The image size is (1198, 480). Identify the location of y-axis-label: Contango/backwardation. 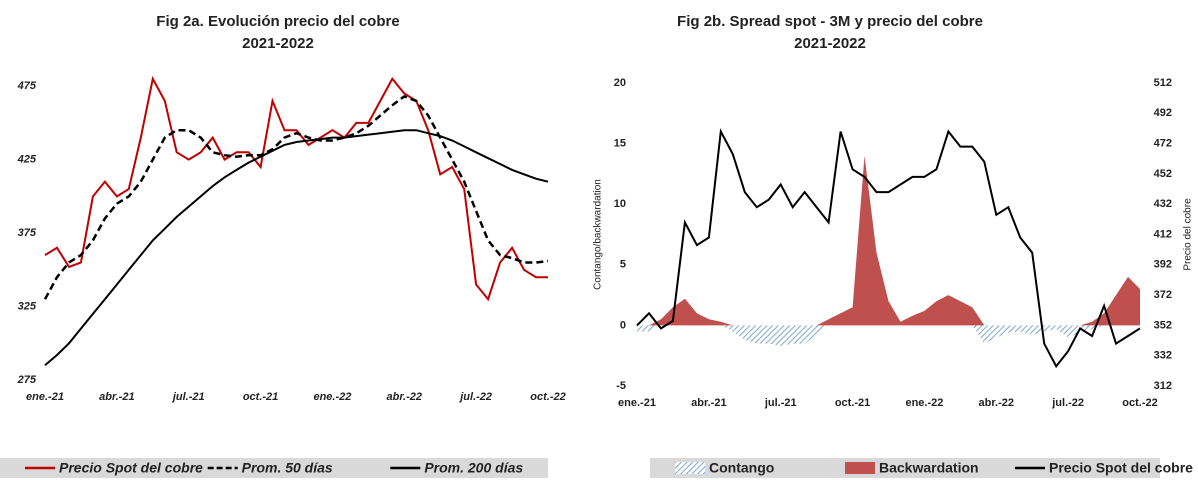
(598, 234).